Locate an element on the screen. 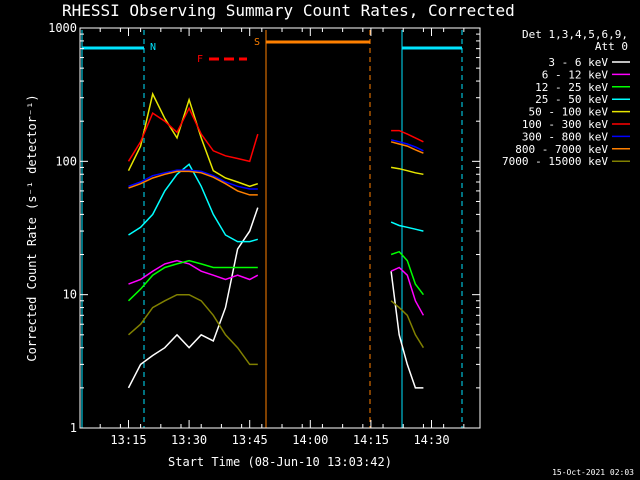  y-axis-label: Corrected Count Rate (s⁻¹ detector⁻¹) is located at coordinates (32, 227).